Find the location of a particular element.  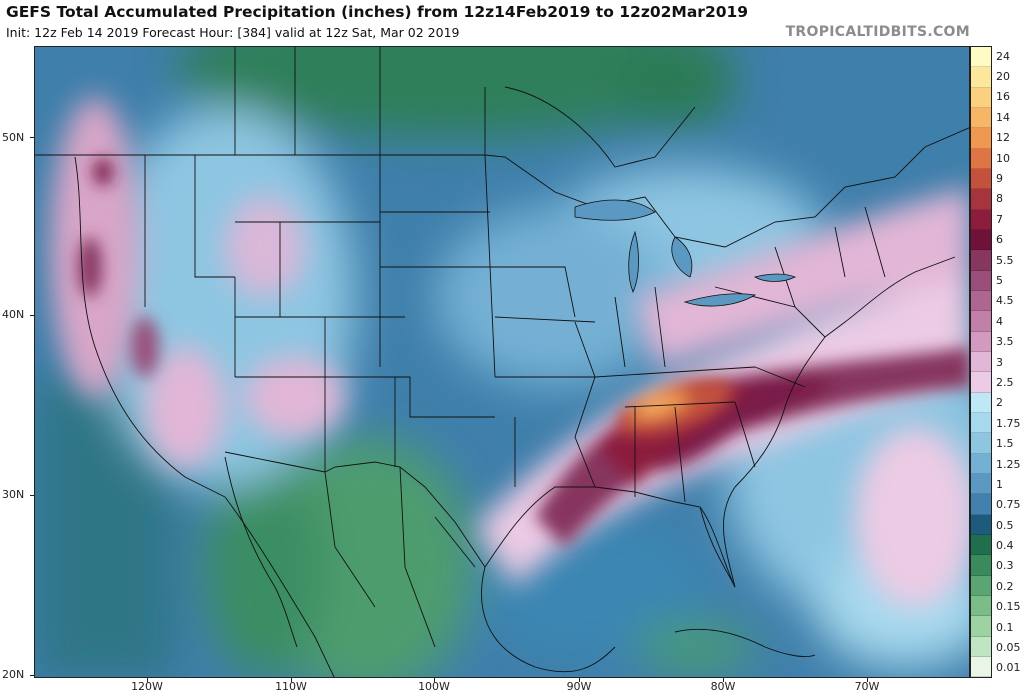

colorbar-level-label: 0.3 is located at coordinates (1005, 566).